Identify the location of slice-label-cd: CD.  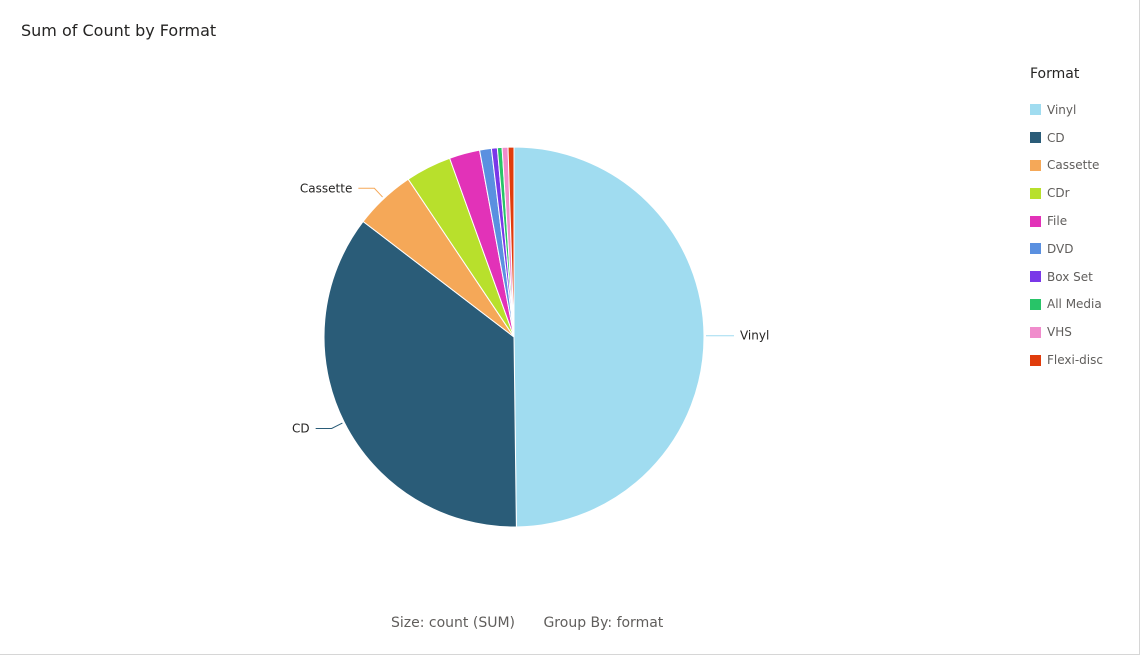
(301, 428).